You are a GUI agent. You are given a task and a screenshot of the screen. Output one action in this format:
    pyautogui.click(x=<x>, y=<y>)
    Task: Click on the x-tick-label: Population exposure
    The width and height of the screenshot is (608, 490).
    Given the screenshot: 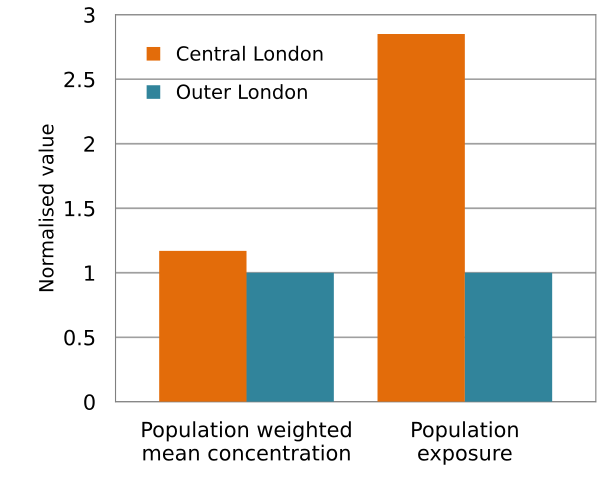 What is the action you would take?
    pyautogui.click(x=465, y=443)
    